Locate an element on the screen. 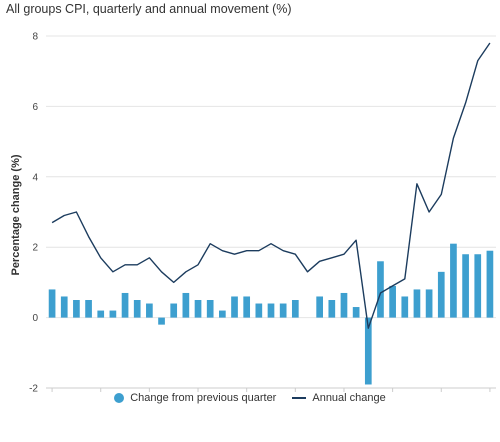 The width and height of the screenshot is (500, 442). legend-label-quarterly: Change from previous quarter is located at coordinates (203, 398).